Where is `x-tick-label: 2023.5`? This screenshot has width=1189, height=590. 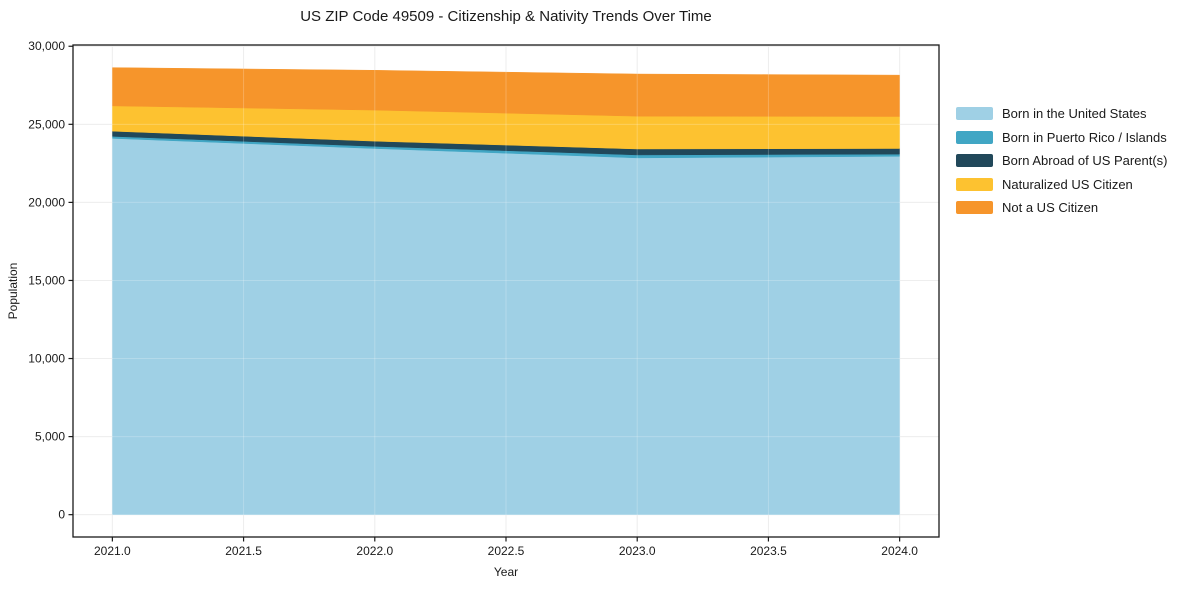 x-tick-label: 2023.5 is located at coordinates (768, 551).